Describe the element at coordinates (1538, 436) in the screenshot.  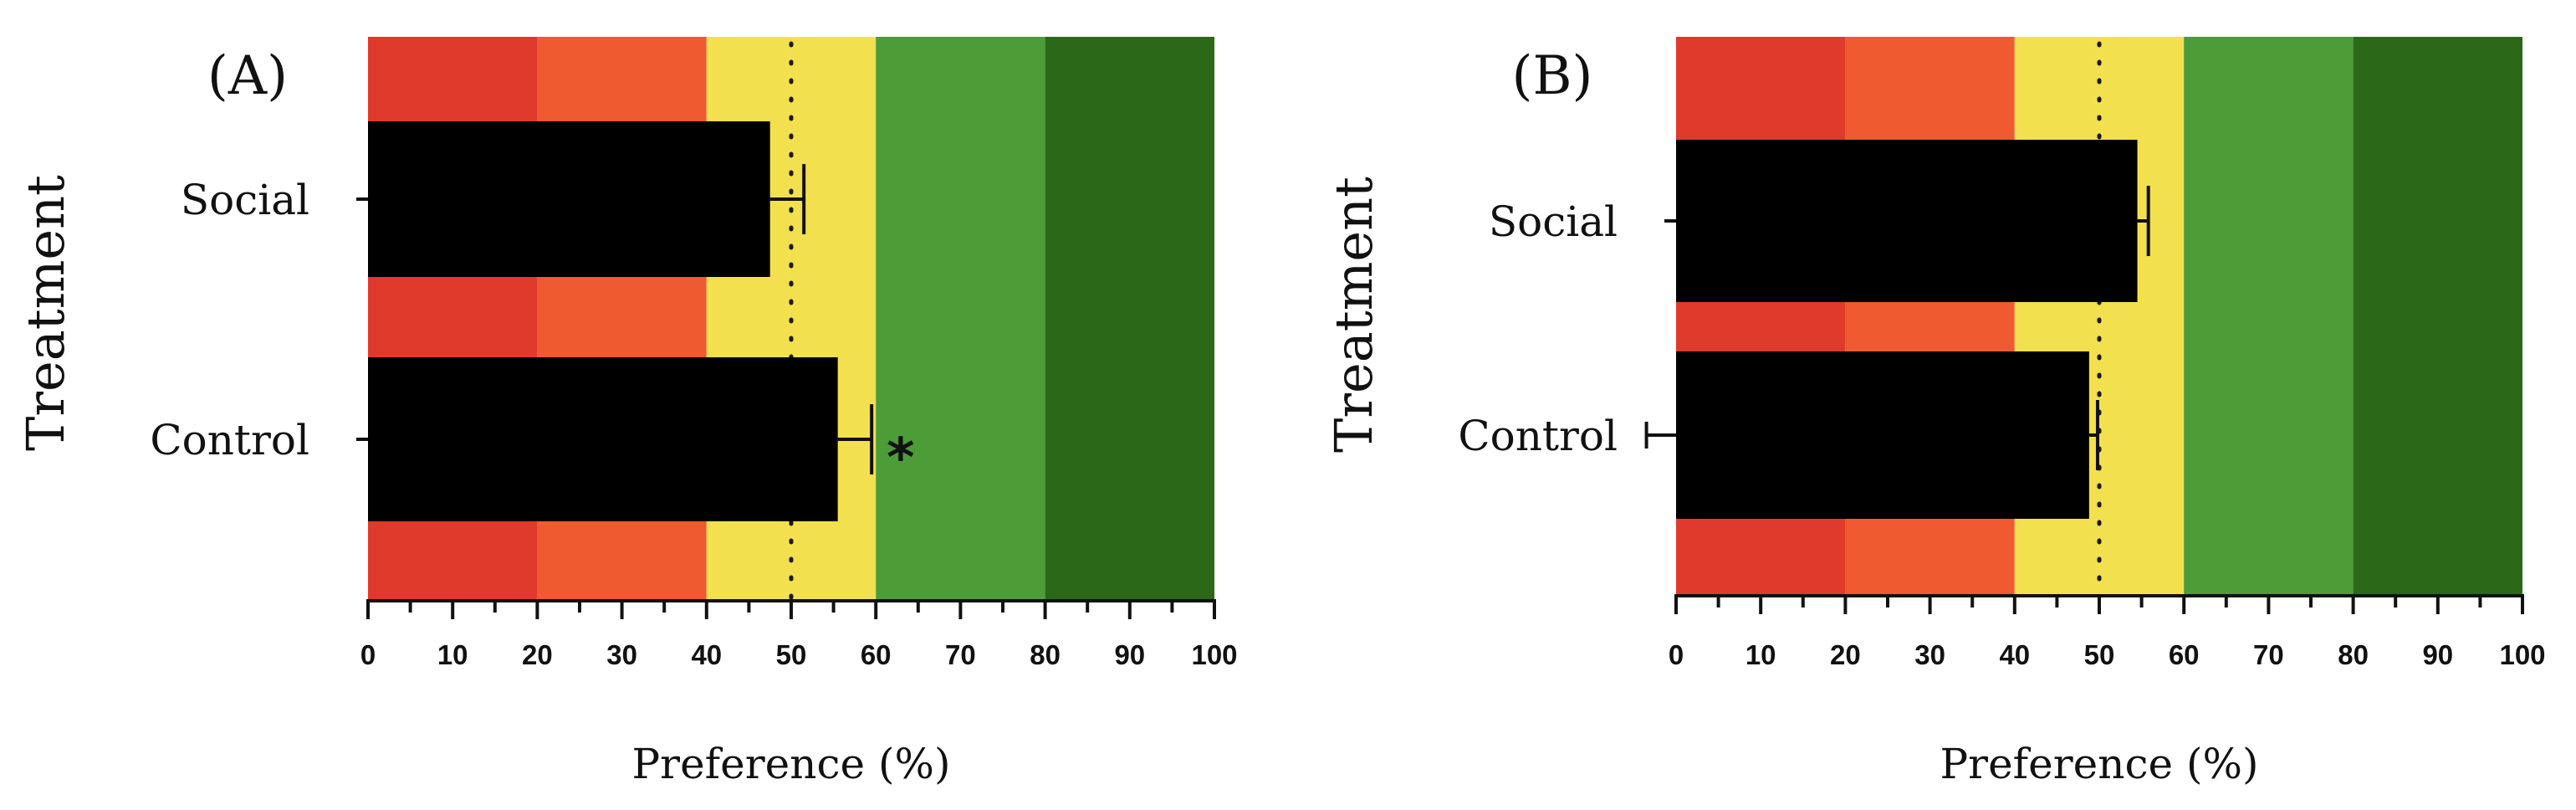
I see `panel-b-category-label-control: Control` at that location.